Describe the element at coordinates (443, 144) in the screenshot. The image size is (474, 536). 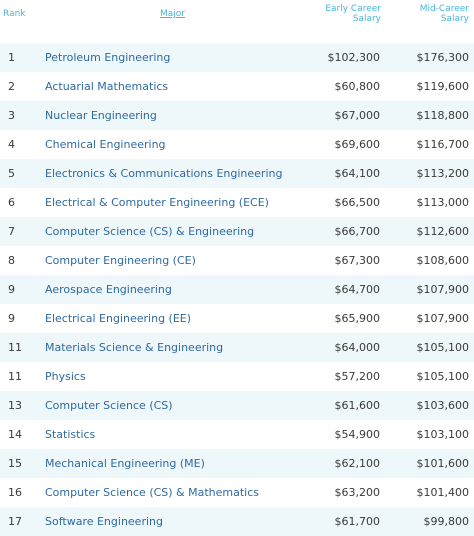
I see `mid-salary-cell: $116,700` at that location.